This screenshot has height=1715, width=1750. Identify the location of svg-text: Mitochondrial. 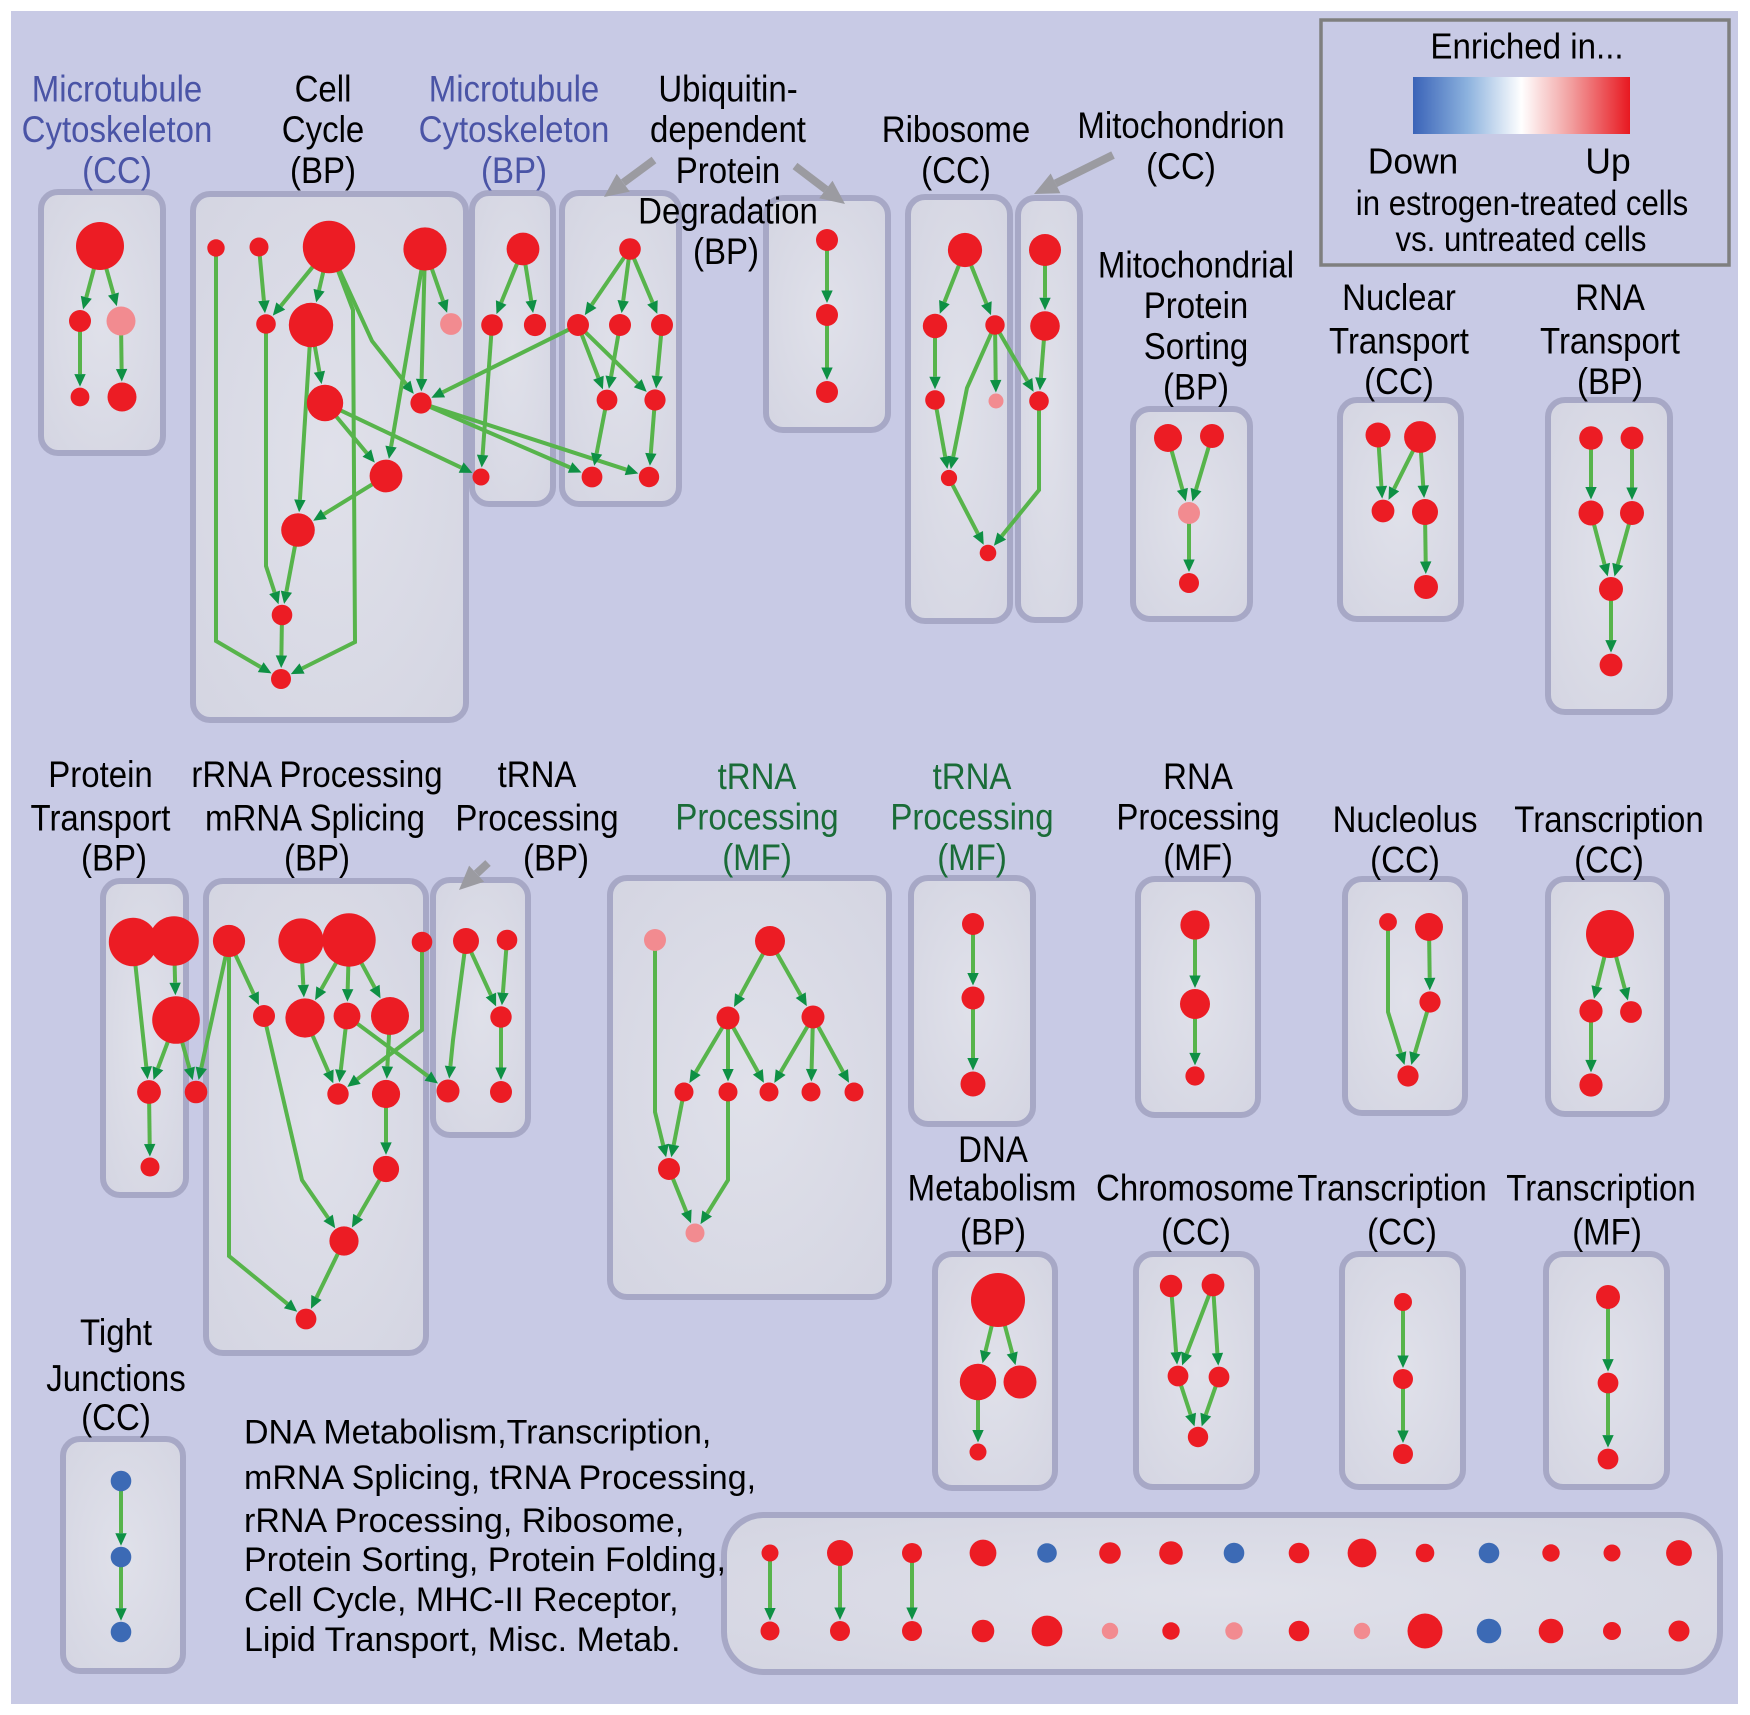
(1196, 264).